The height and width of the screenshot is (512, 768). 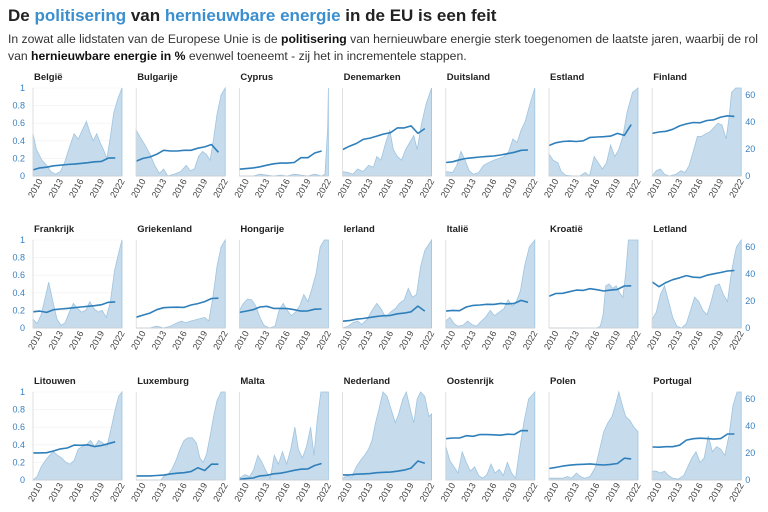 I want to click on panel-title: Bulgarije, so click(x=157, y=77).